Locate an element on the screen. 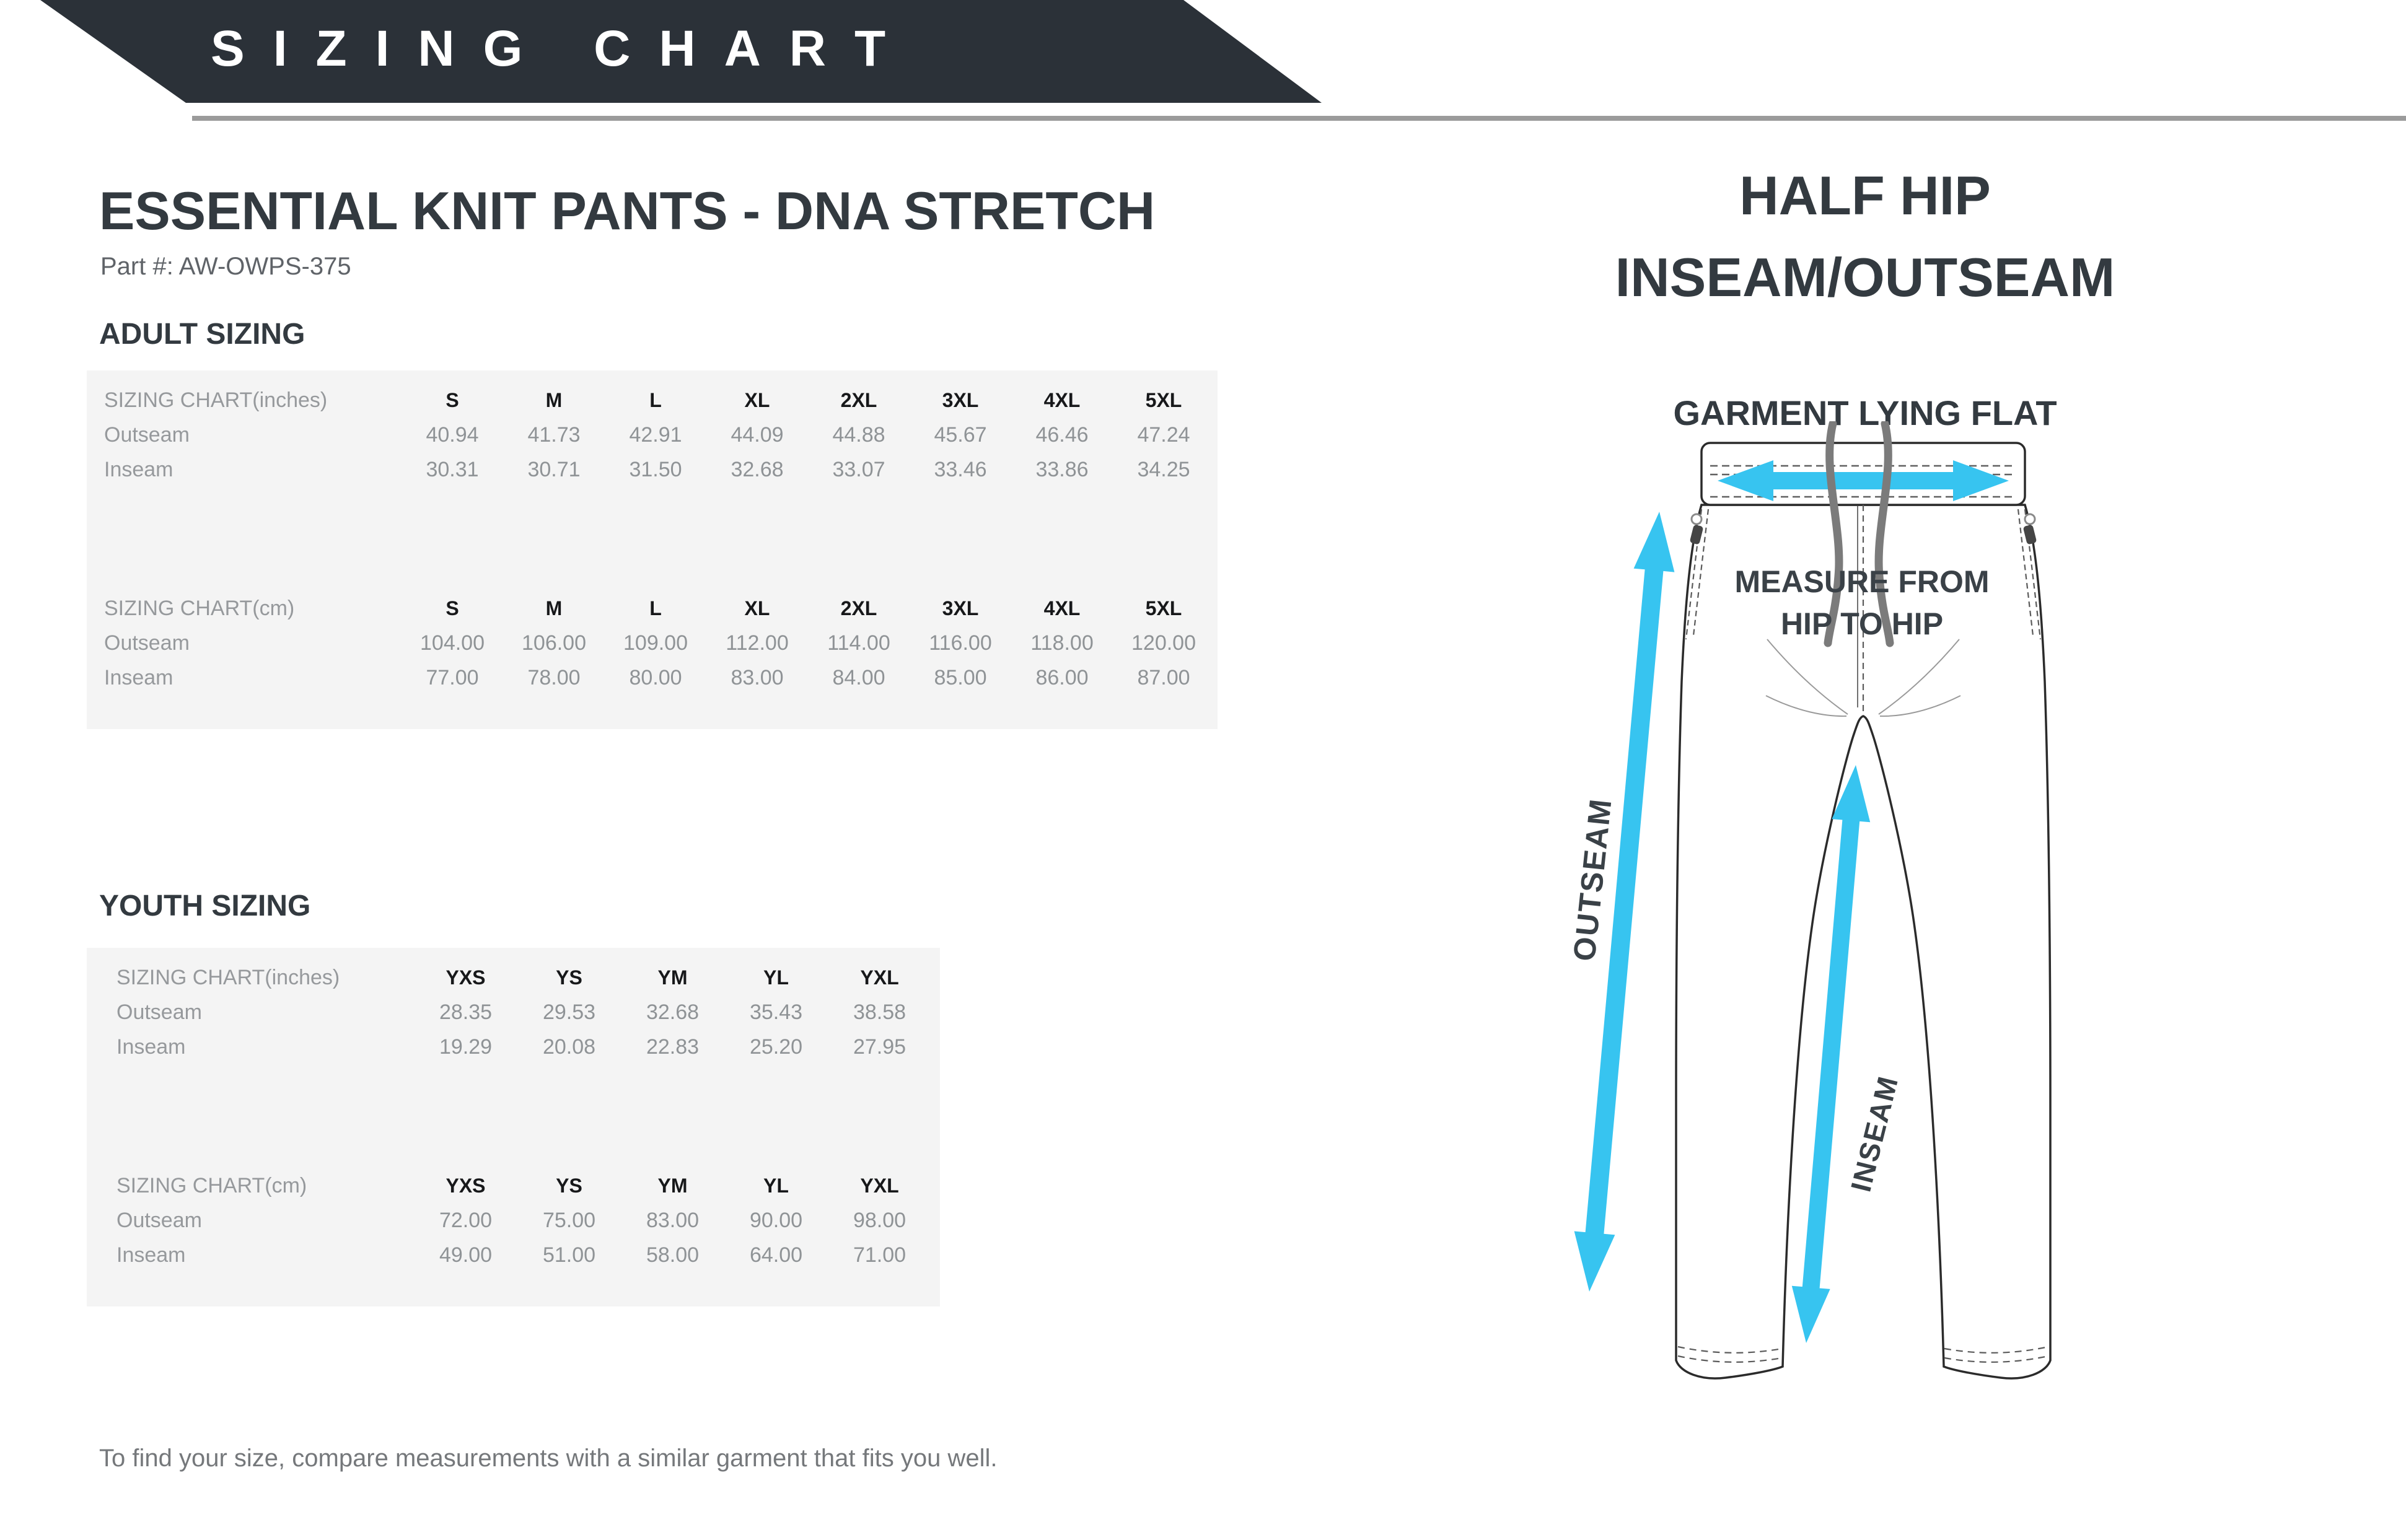  measurement-row: Outseam 72.00 75.00 83.00 90.00 98.00 is located at coordinates (513, 1220).